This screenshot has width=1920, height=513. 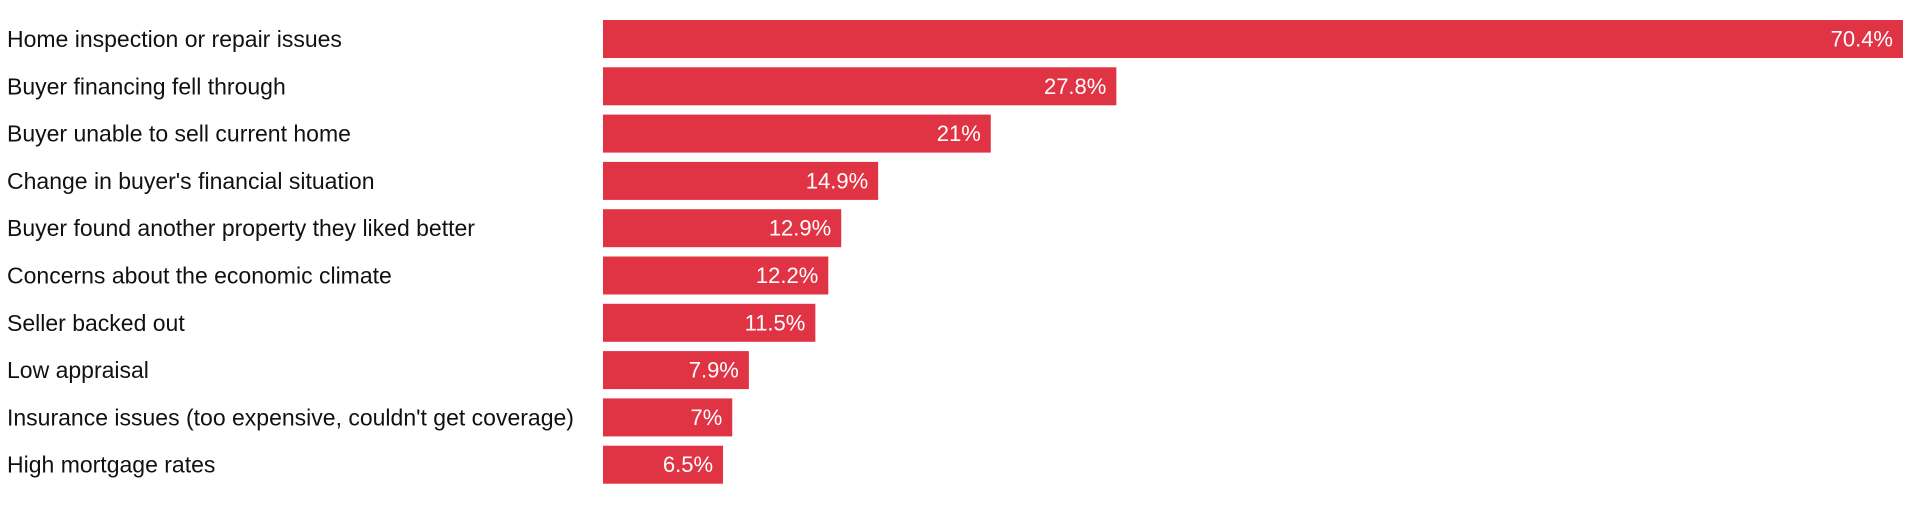 What do you see at coordinates (1862, 39) in the screenshot?
I see `value-label: 70.4%` at bounding box center [1862, 39].